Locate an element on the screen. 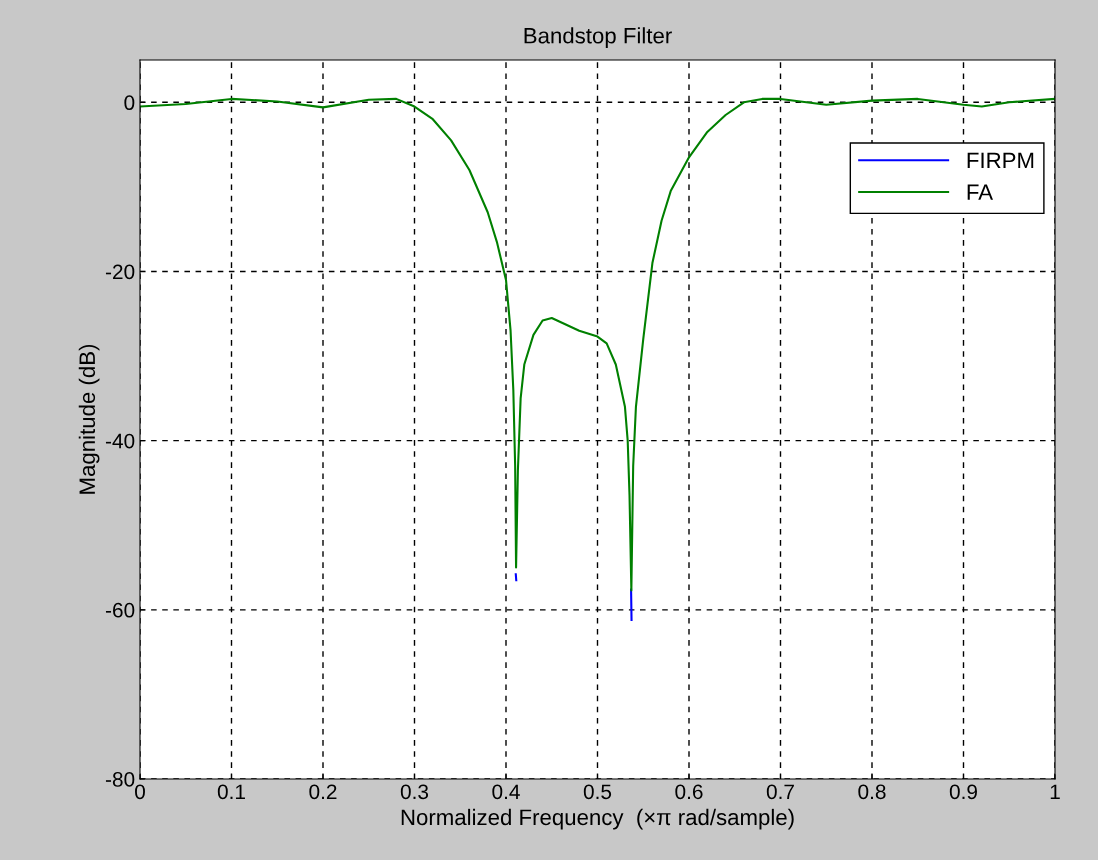  x-tick-label: 0.5 is located at coordinates (597, 792).